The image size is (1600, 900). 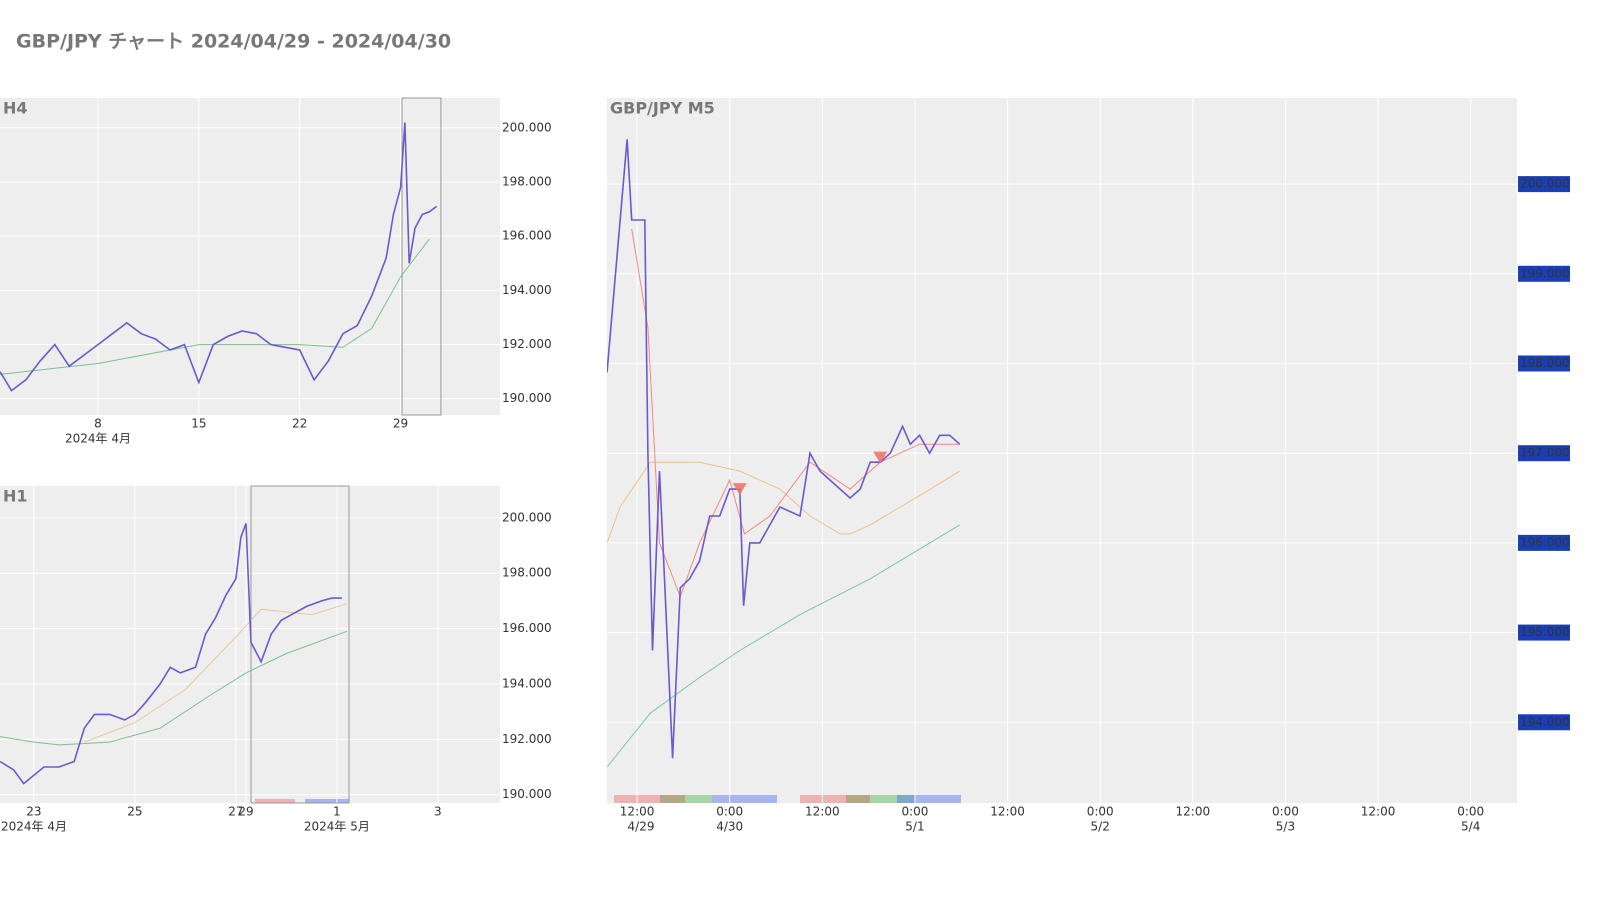 What do you see at coordinates (233, 42) in the screenshot?
I see `page-title: GBP/JPY チャート 2024/04/29 - 2024/04/30` at bounding box center [233, 42].